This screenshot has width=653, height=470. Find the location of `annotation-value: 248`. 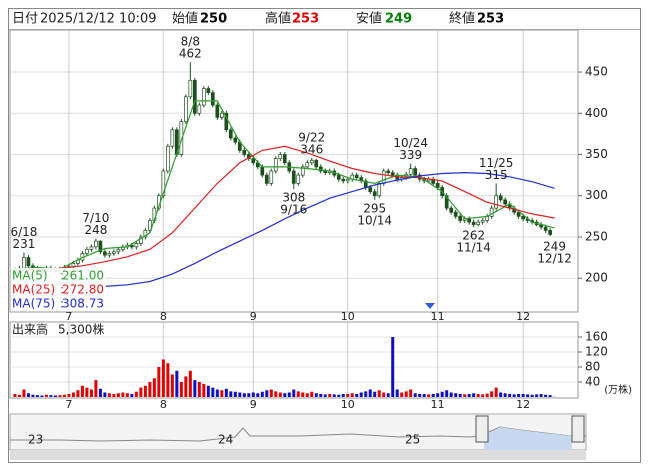

annotation-value: 248 is located at coordinates (95, 230).